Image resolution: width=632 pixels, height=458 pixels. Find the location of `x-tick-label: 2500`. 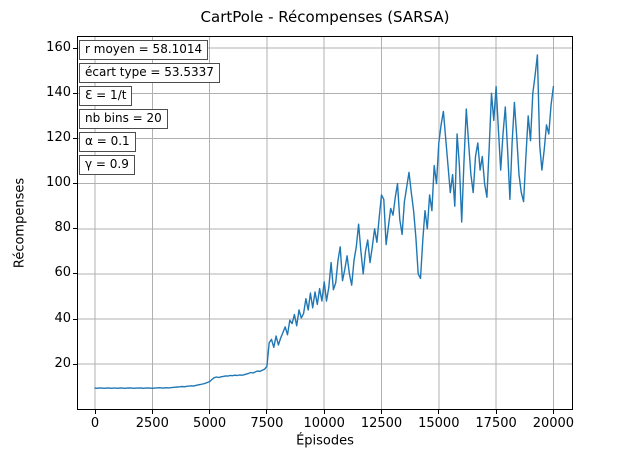

x-tick-label: 2500 is located at coordinates (152, 423).